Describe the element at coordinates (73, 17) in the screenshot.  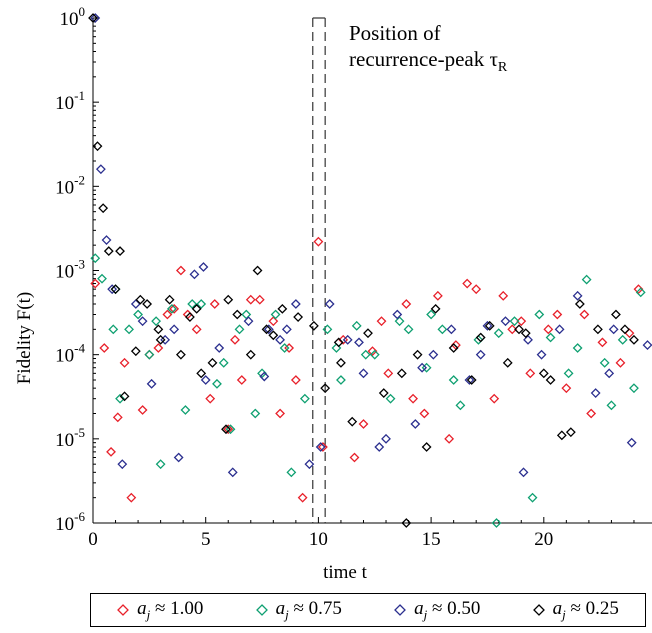
I see `y-tick-label: 10⁰` at that location.